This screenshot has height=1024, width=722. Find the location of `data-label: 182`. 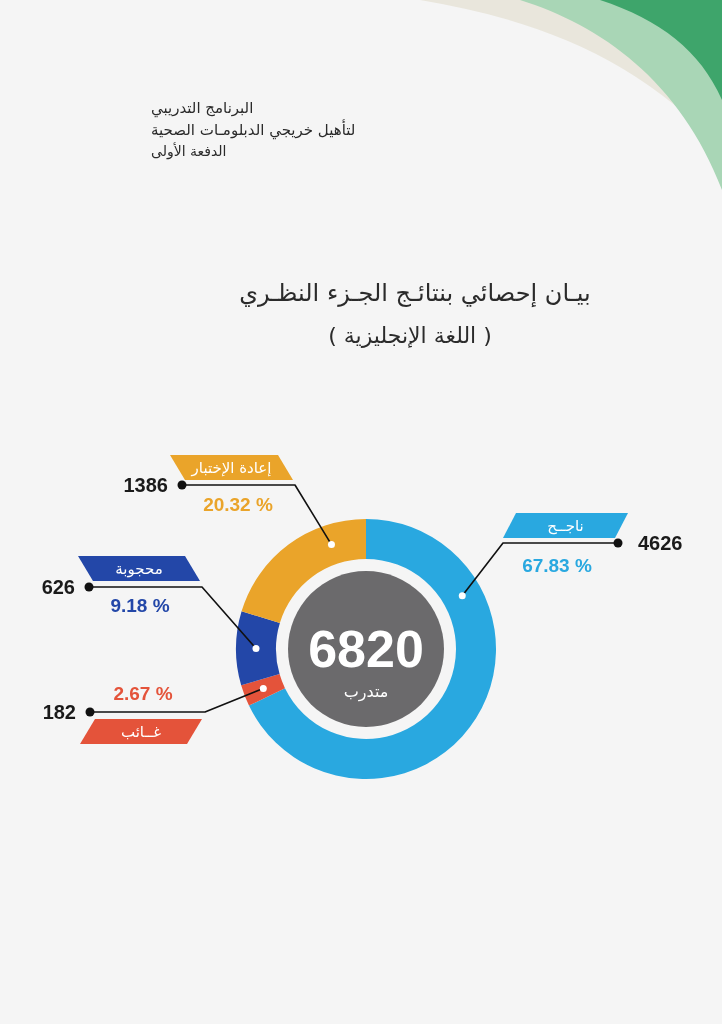

data-label: 182 is located at coordinates (59, 712).